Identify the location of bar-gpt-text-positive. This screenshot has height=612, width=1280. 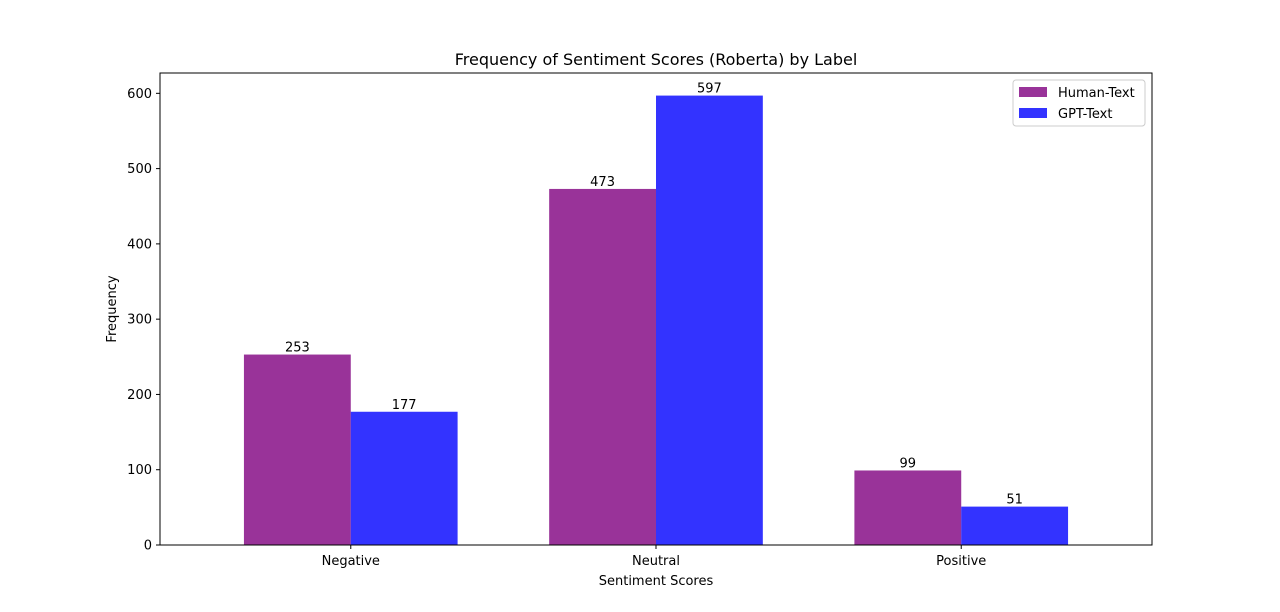
(1015, 525).